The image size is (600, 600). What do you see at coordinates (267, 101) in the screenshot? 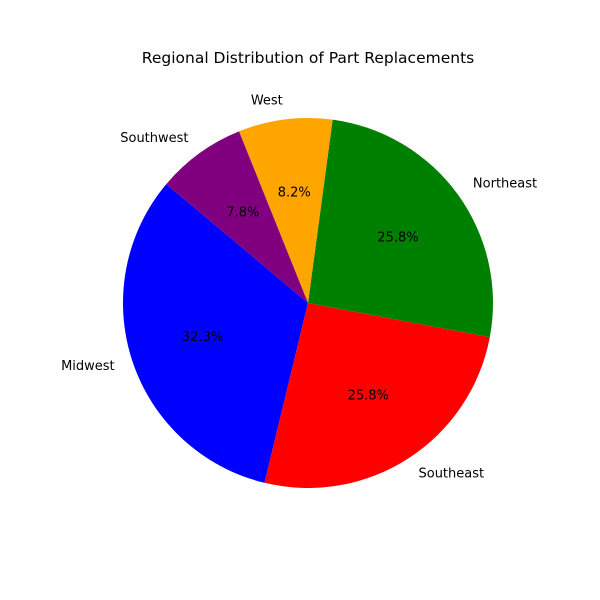
I see `slice-label-west: West` at bounding box center [267, 101].